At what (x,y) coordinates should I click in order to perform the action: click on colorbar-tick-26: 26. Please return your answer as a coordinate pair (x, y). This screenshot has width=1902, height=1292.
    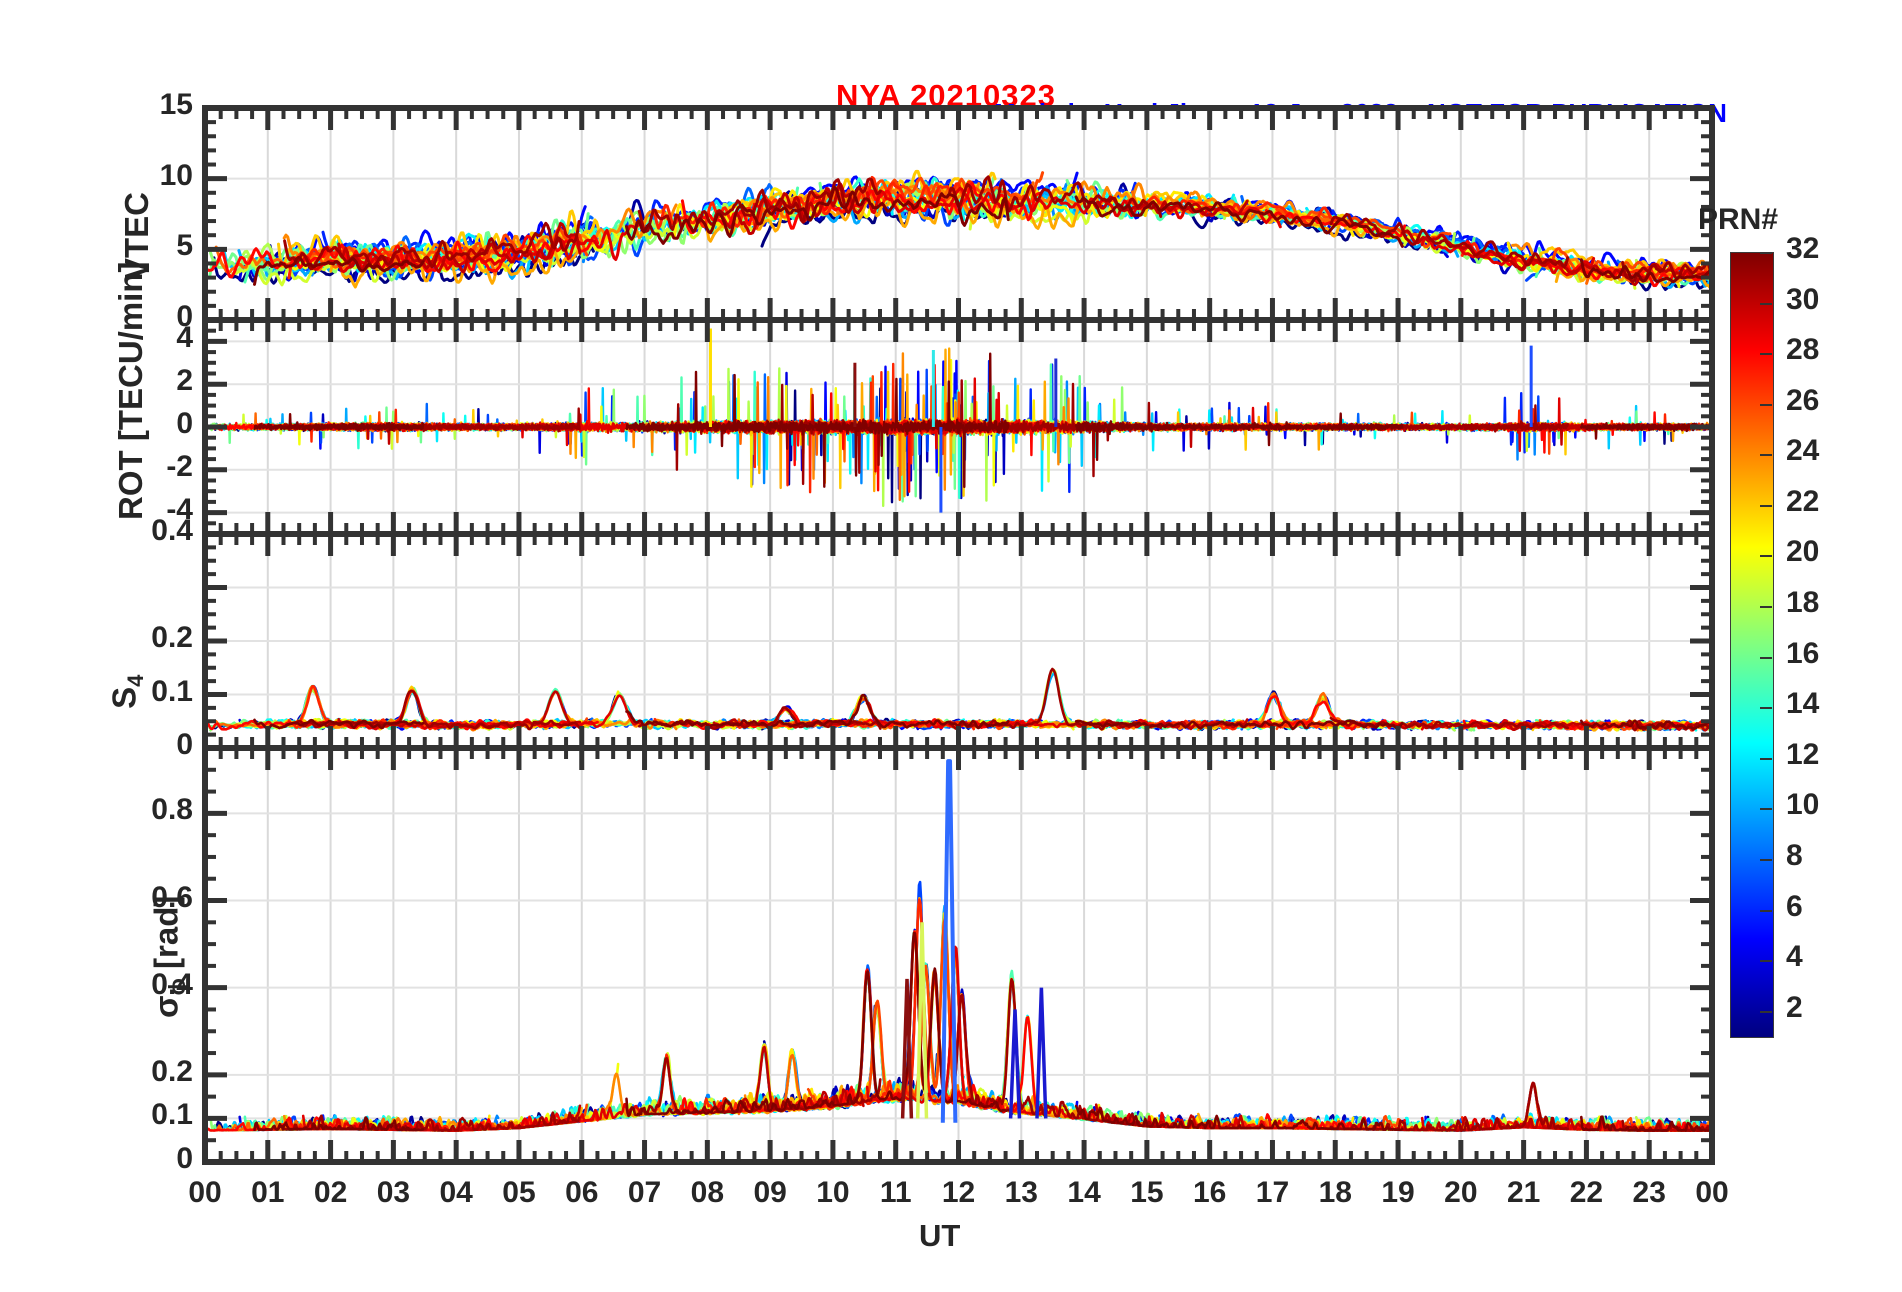
    Looking at the image, I should click on (1803, 400).